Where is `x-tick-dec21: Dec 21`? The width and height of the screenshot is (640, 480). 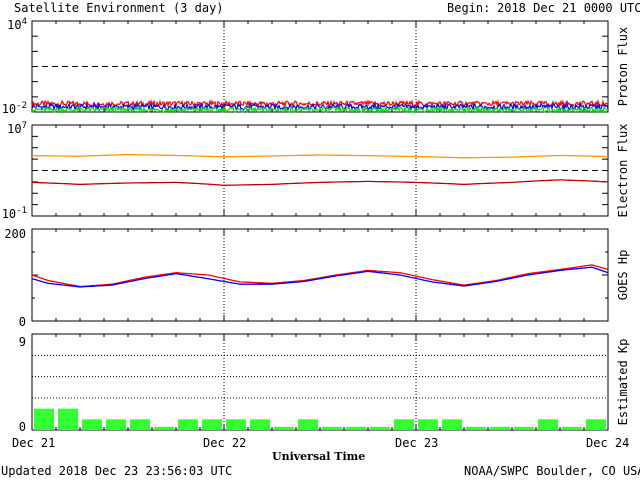
x-tick-dec21: Dec 21 is located at coordinates (34, 443).